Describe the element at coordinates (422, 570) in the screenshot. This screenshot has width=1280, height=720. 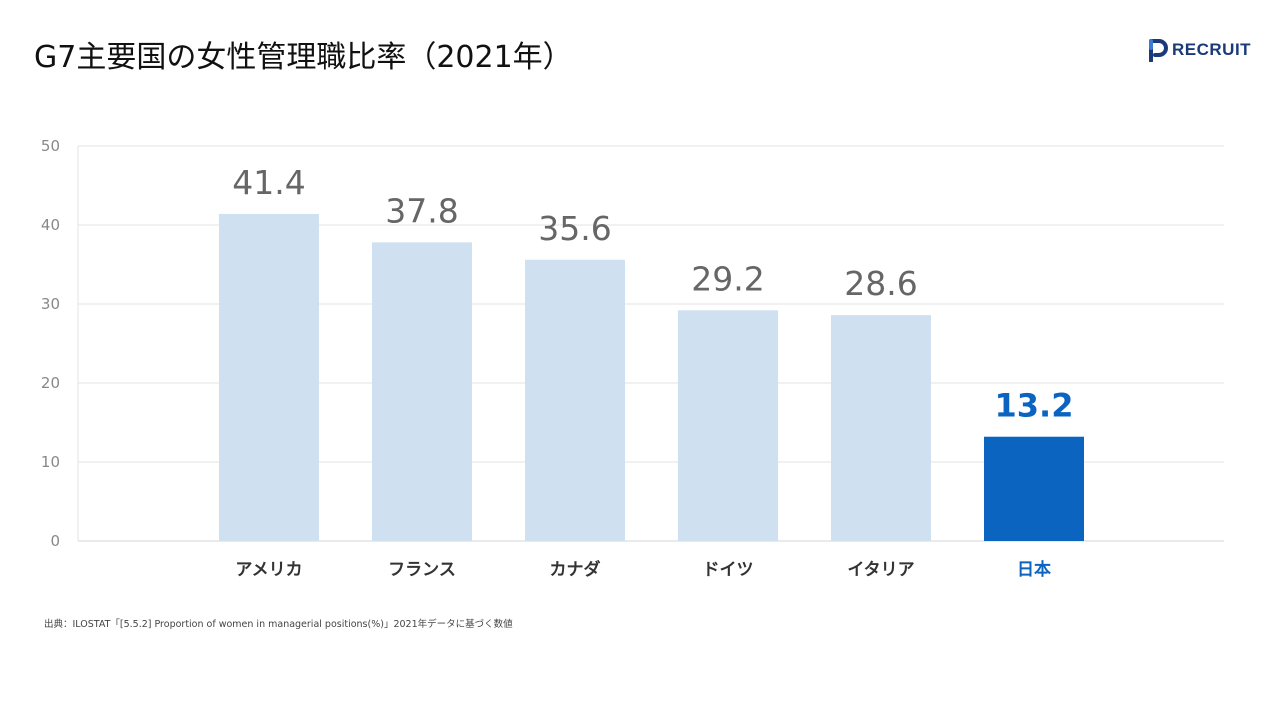
I see `category-label: フランス` at that location.